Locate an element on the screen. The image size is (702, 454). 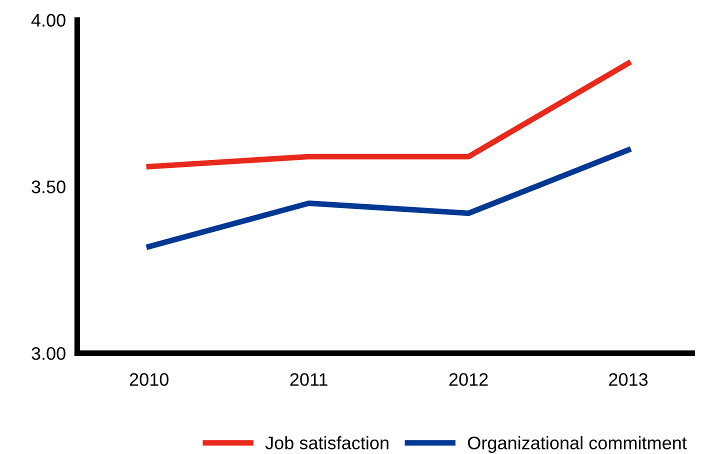
x-tick-label: 2011 is located at coordinates (309, 379).